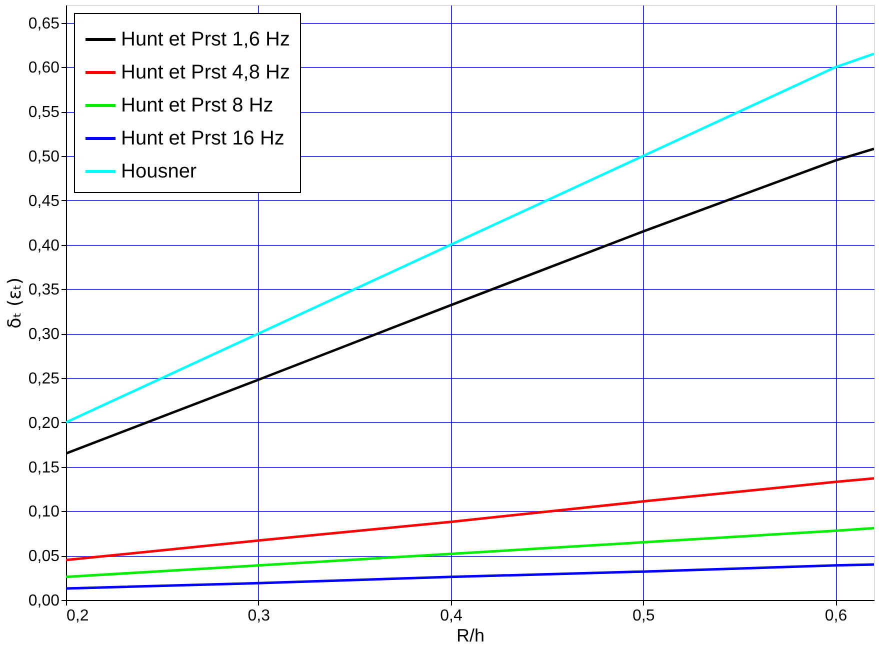  I want to click on y-tick-label: 0,00, so click(44, 601).